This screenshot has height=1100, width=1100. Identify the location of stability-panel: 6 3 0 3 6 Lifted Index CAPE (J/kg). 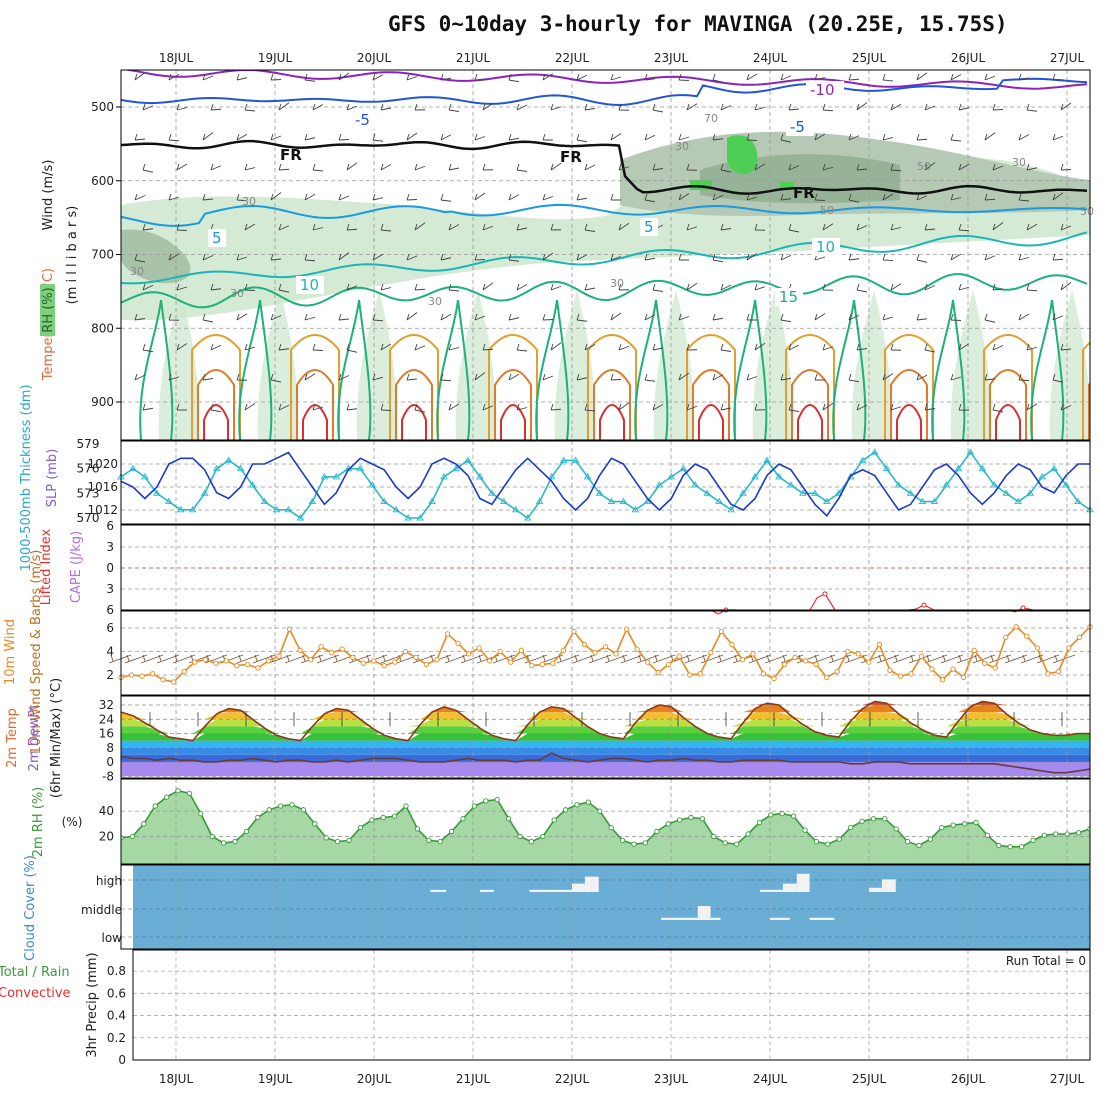
(565, 568).